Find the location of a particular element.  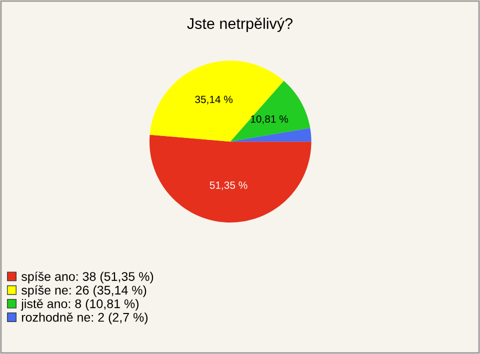

legend-label: spíše ano: 38 (51,35 %) is located at coordinates (88, 278).